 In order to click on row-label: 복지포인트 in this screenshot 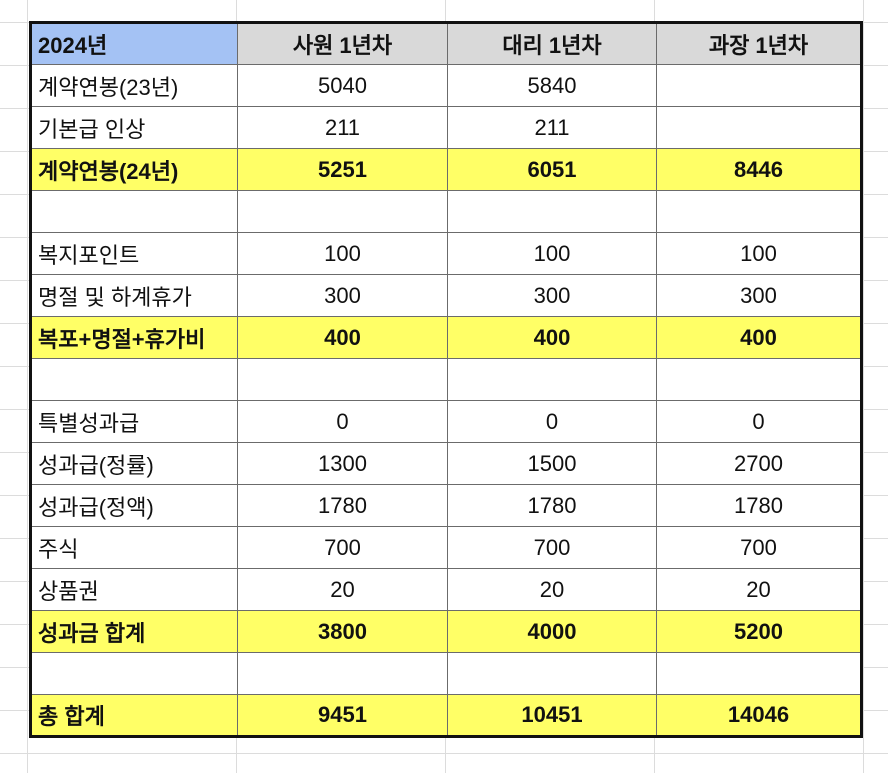, I will do `click(134, 253)`.